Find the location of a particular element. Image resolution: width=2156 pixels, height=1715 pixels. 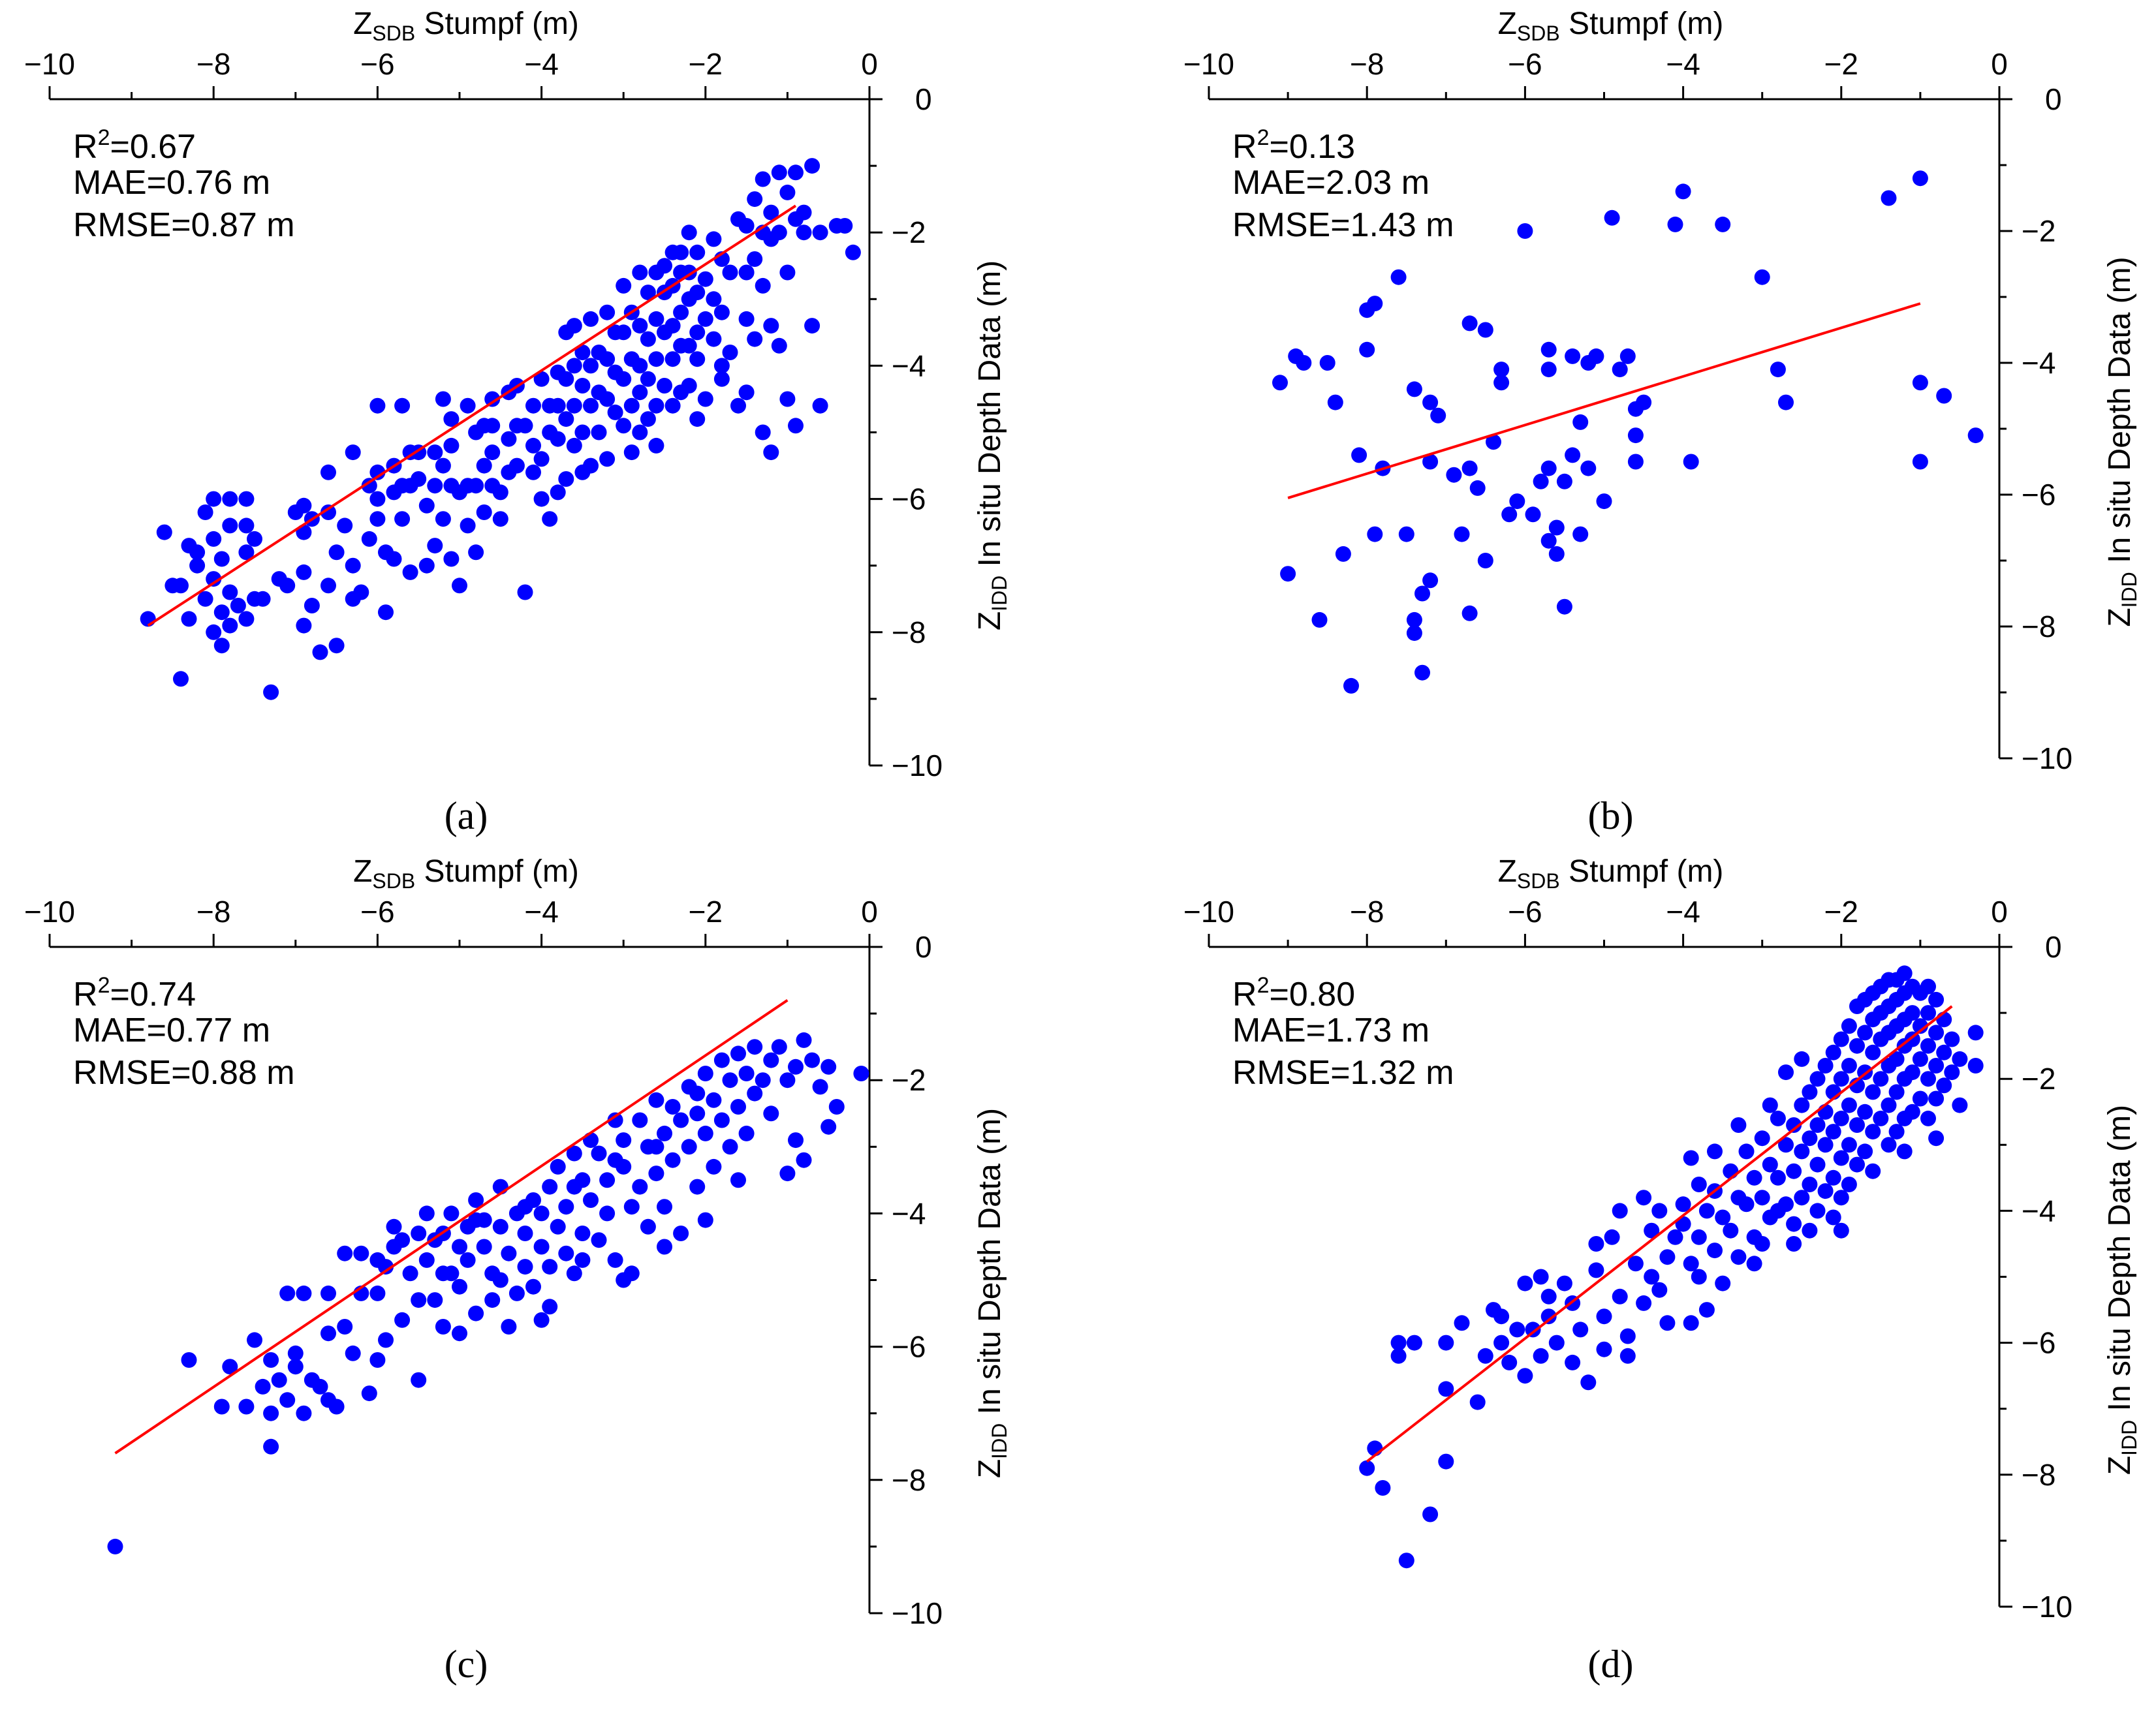

panel-caption: (c) is located at coordinates (466, 1665).